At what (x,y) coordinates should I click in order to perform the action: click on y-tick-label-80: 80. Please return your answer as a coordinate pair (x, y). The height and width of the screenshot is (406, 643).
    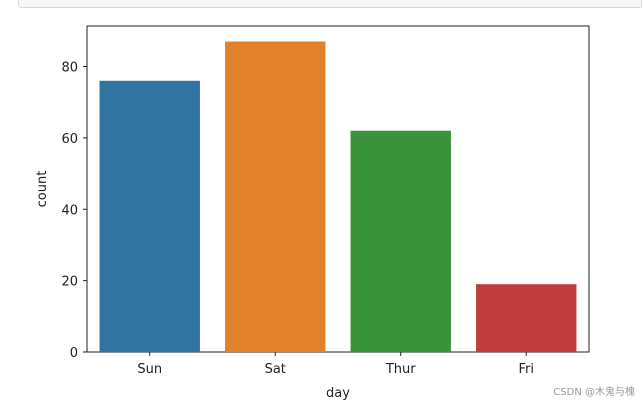
    Looking at the image, I should click on (69, 68).